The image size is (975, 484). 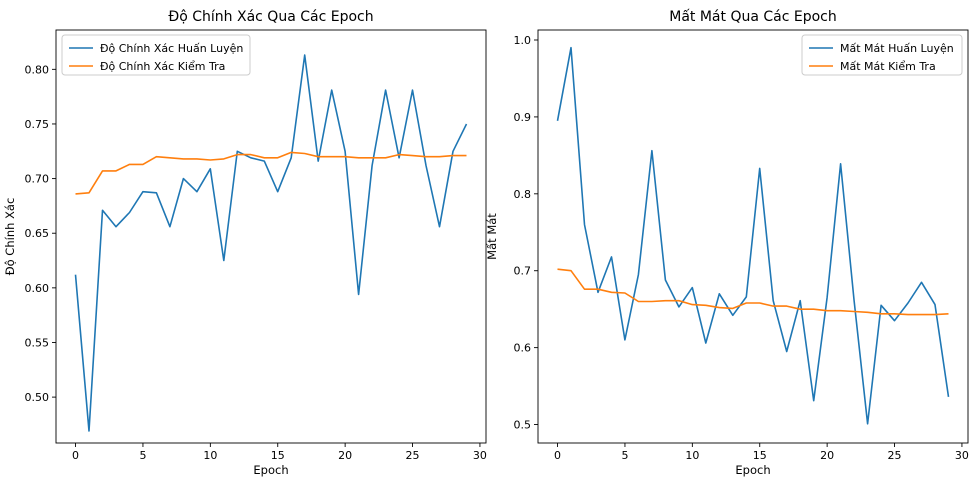 What do you see at coordinates (37, 342) in the screenshot?
I see `y-tick-label: 0.55` at bounding box center [37, 342].